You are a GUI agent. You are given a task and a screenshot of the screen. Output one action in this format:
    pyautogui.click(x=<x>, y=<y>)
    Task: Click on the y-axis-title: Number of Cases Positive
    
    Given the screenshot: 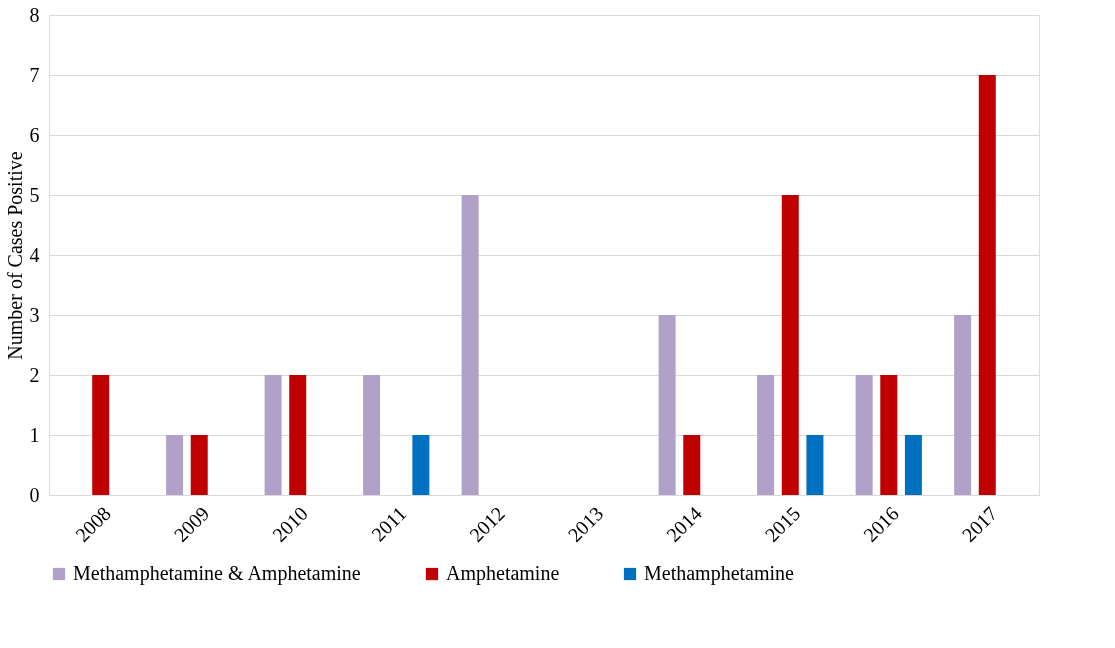 What is the action you would take?
    pyautogui.click(x=14, y=255)
    